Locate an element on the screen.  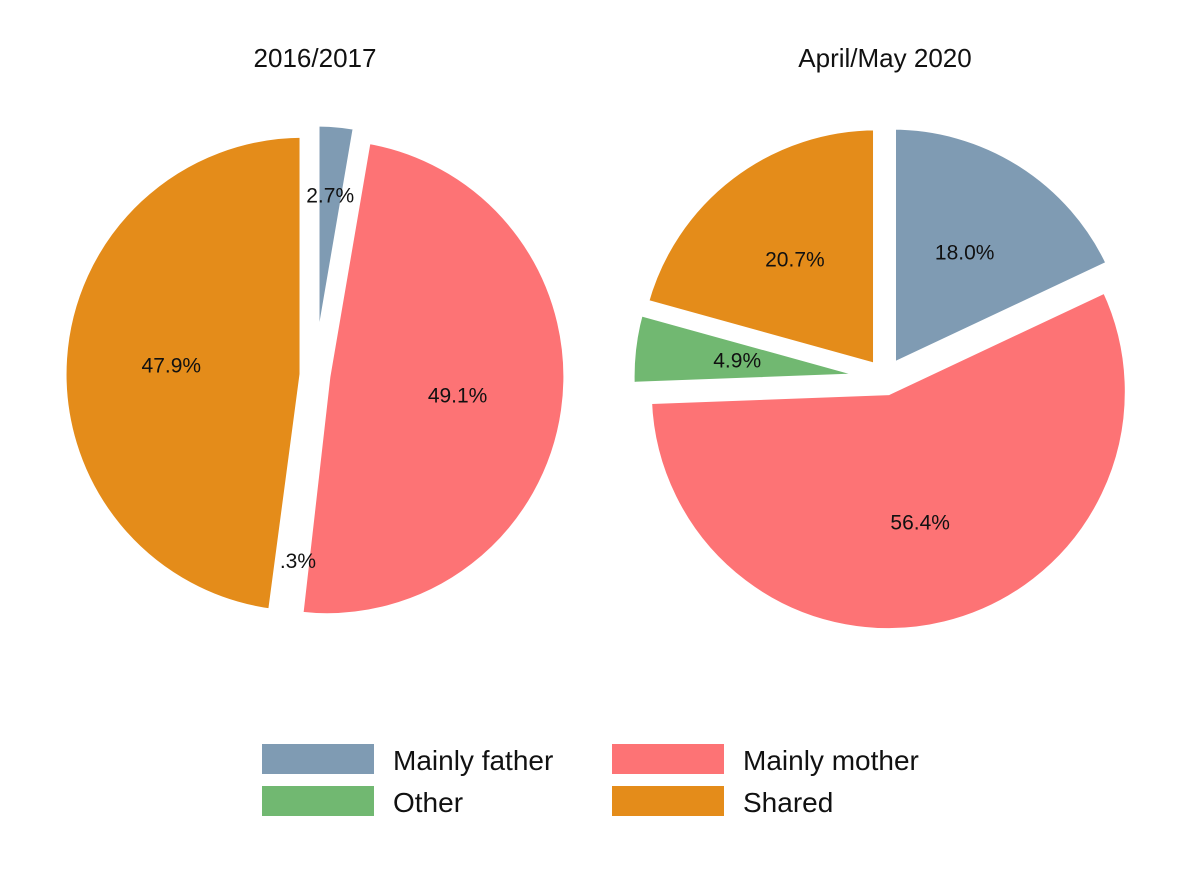
legend-item-mainly-father: Mainly father is located at coordinates (407, 760).